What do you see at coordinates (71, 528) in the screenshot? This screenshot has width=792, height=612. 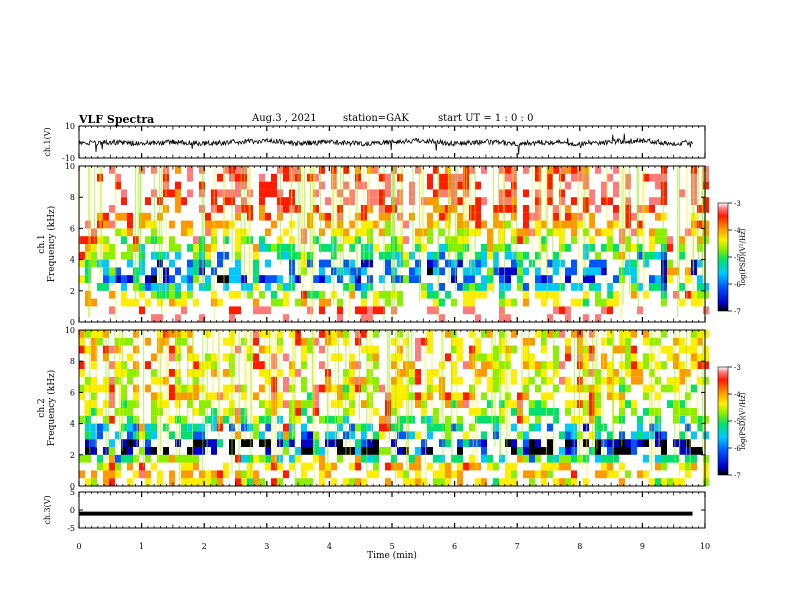 I see `y-tick-label: -5` at bounding box center [71, 528].